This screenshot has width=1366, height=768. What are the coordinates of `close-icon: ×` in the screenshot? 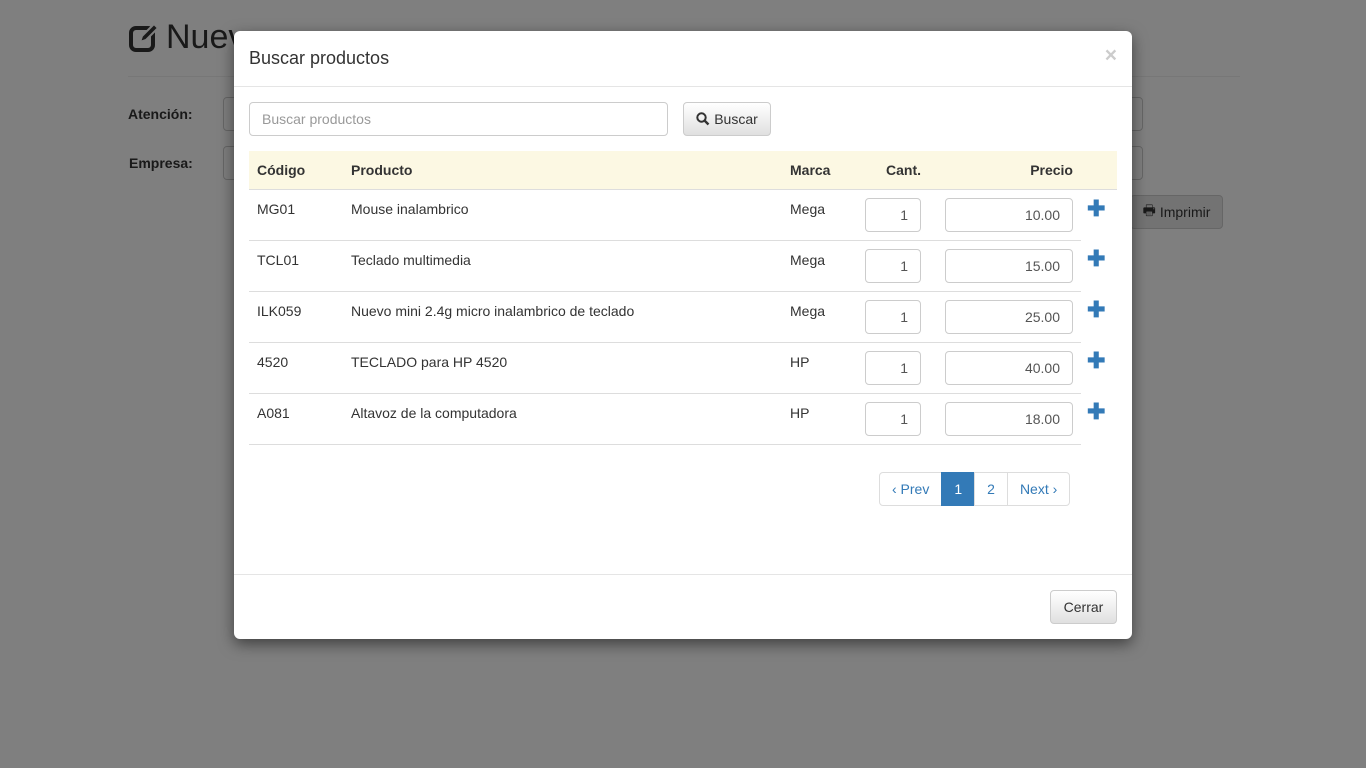 It's located at (1110, 55).